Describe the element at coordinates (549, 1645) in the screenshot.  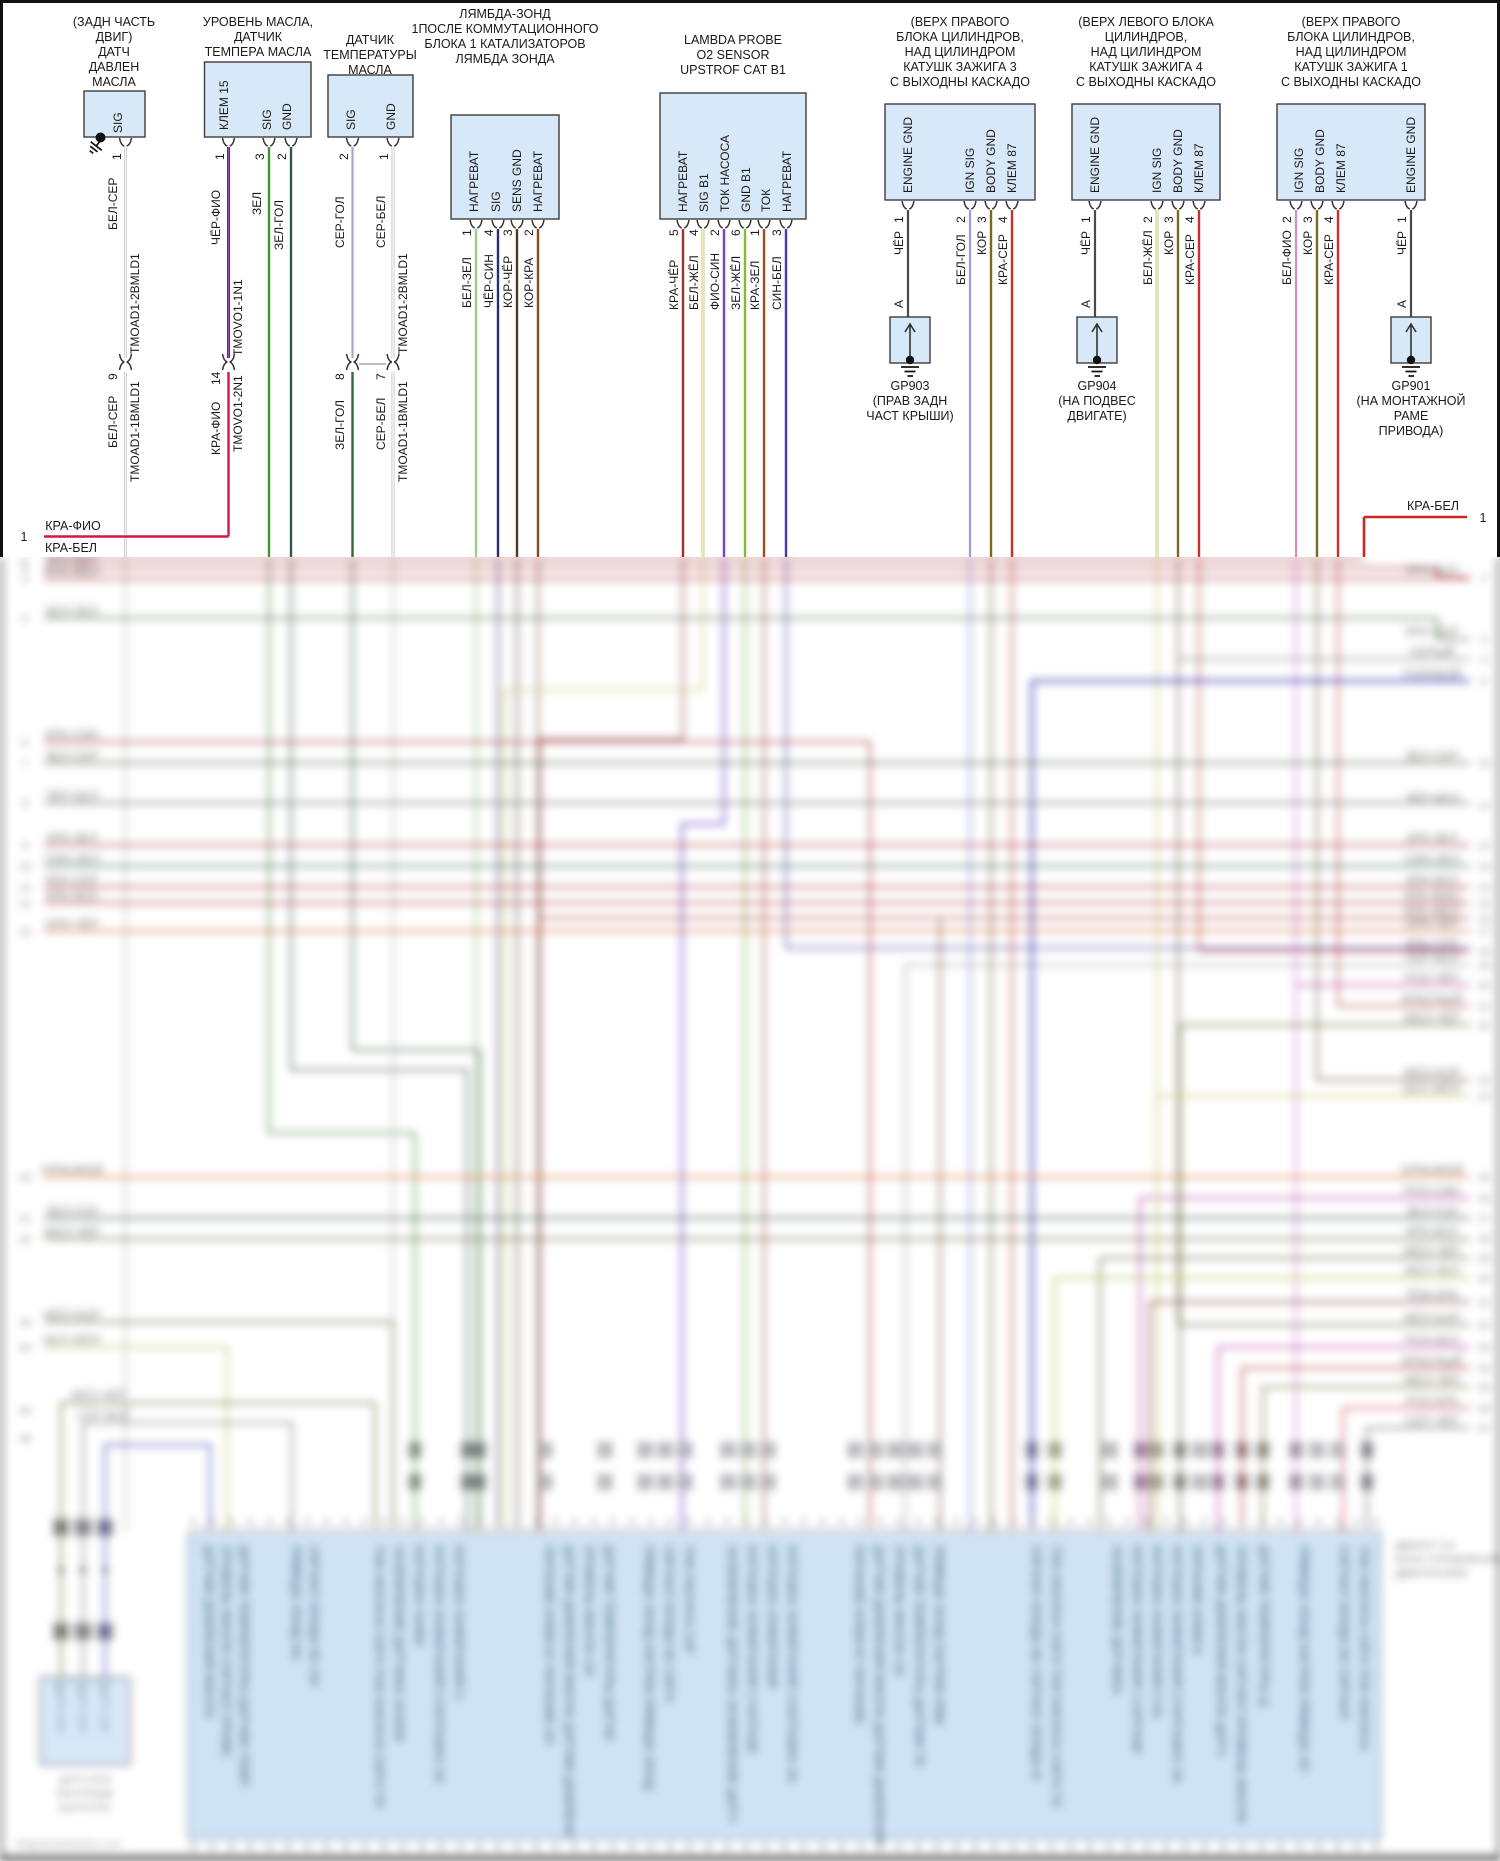
I see `svg-text: ПИТАНИЕ КЛЕМ 87 ПИТАНИЕ КЛ` at that location.